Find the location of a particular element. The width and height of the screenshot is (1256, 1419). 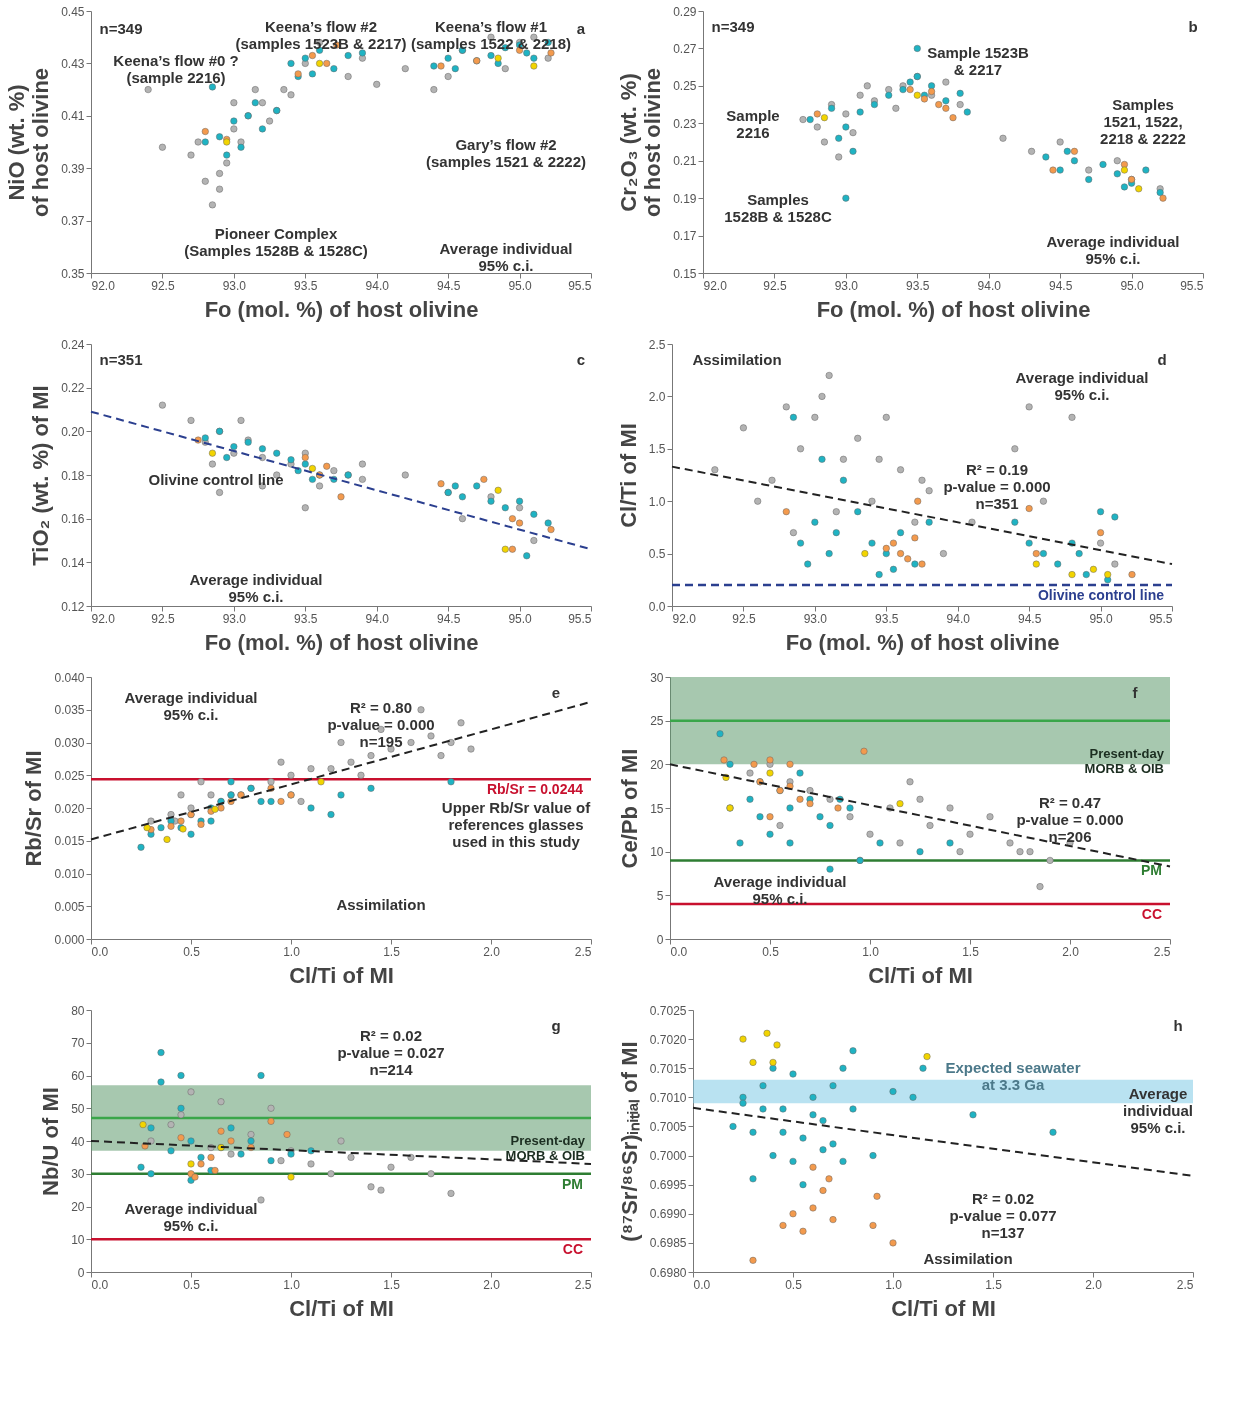

y-tick-label: 0.030 is located at coordinates (69, 743).